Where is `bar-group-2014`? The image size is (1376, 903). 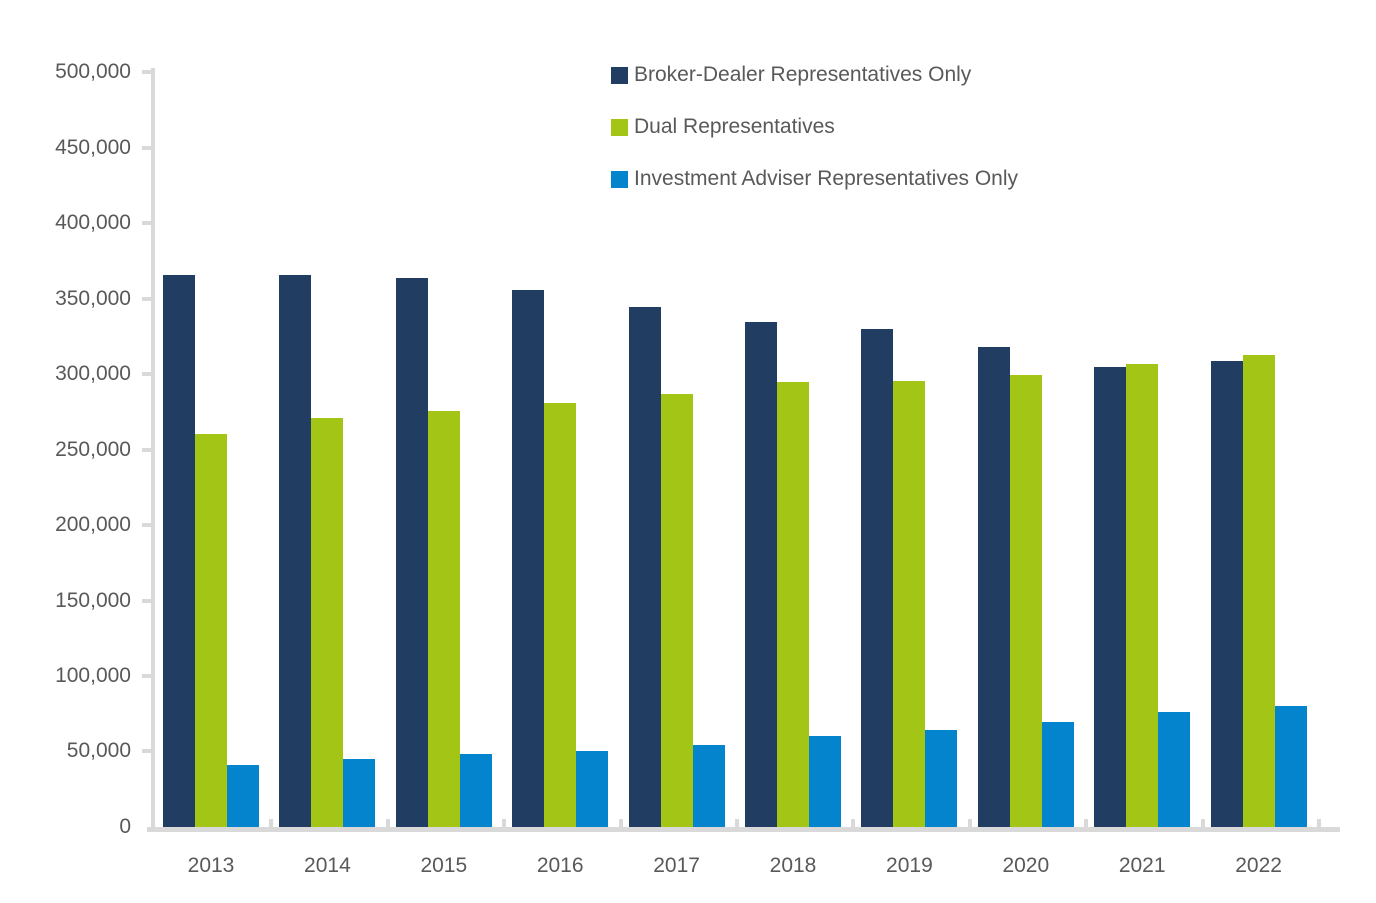
bar-group-2014 is located at coordinates (327, 447).